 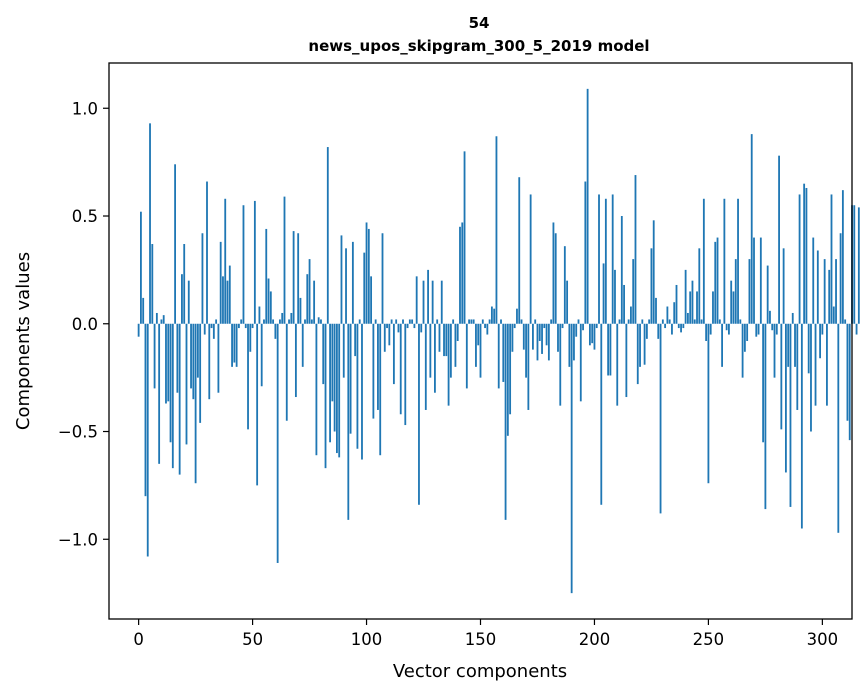 What do you see at coordinates (823, 639) in the screenshot?
I see `x-tick-label: 300` at bounding box center [823, 639].